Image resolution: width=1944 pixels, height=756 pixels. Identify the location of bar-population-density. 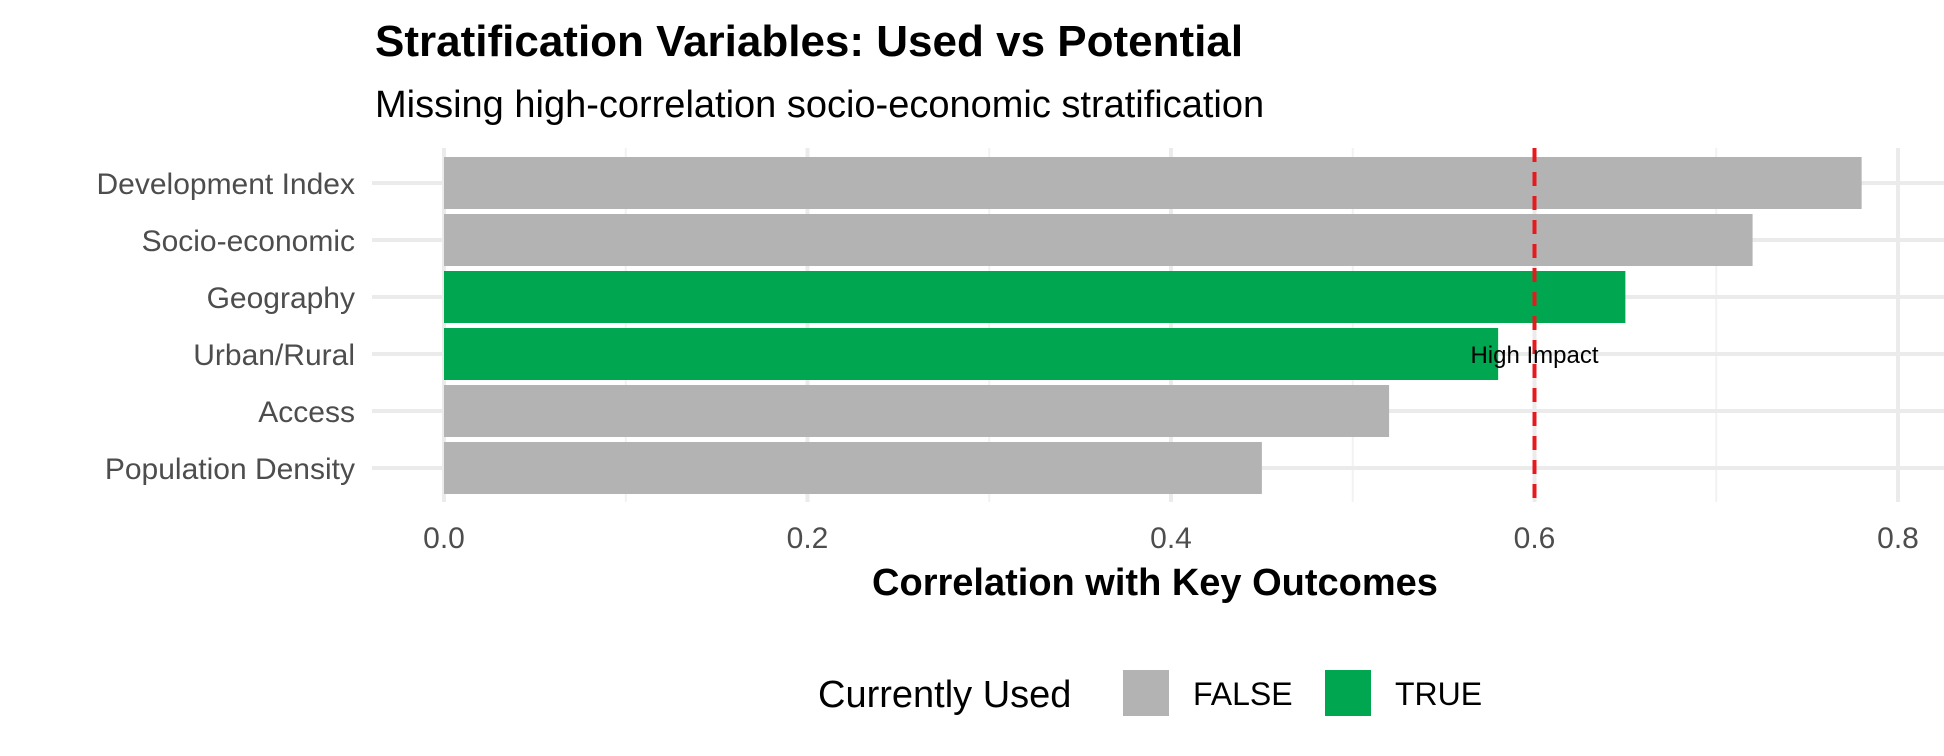
(853, 468).